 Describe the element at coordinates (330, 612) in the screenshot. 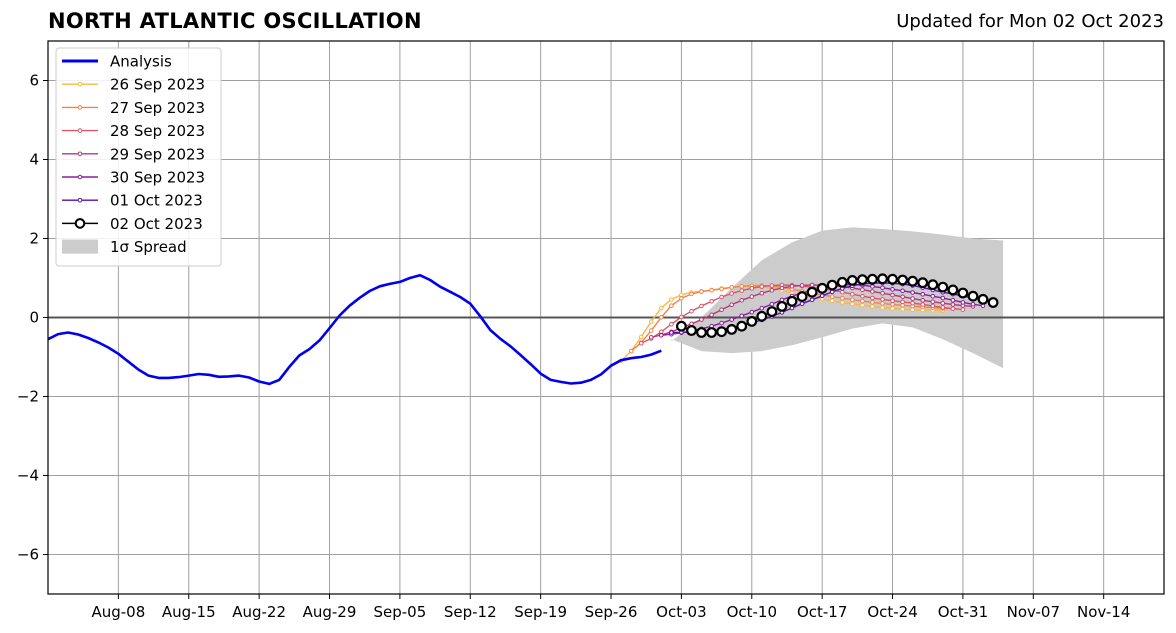

I see `x-tick-label-3: Aug-29` at that location.